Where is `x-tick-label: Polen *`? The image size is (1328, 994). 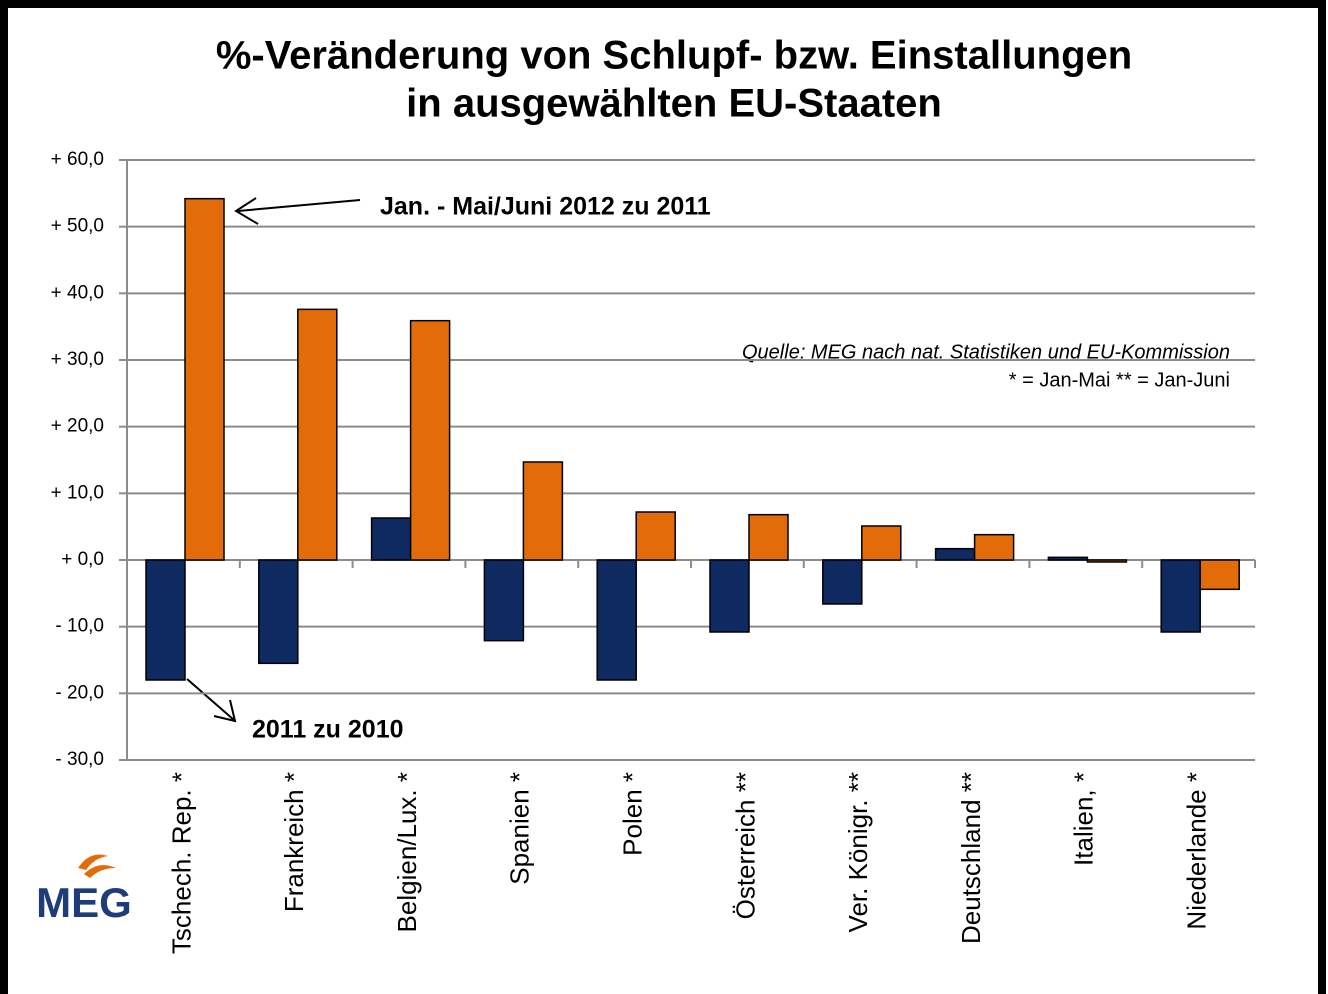
x-tick-label: Polen * is located at coordinates (632, 814).